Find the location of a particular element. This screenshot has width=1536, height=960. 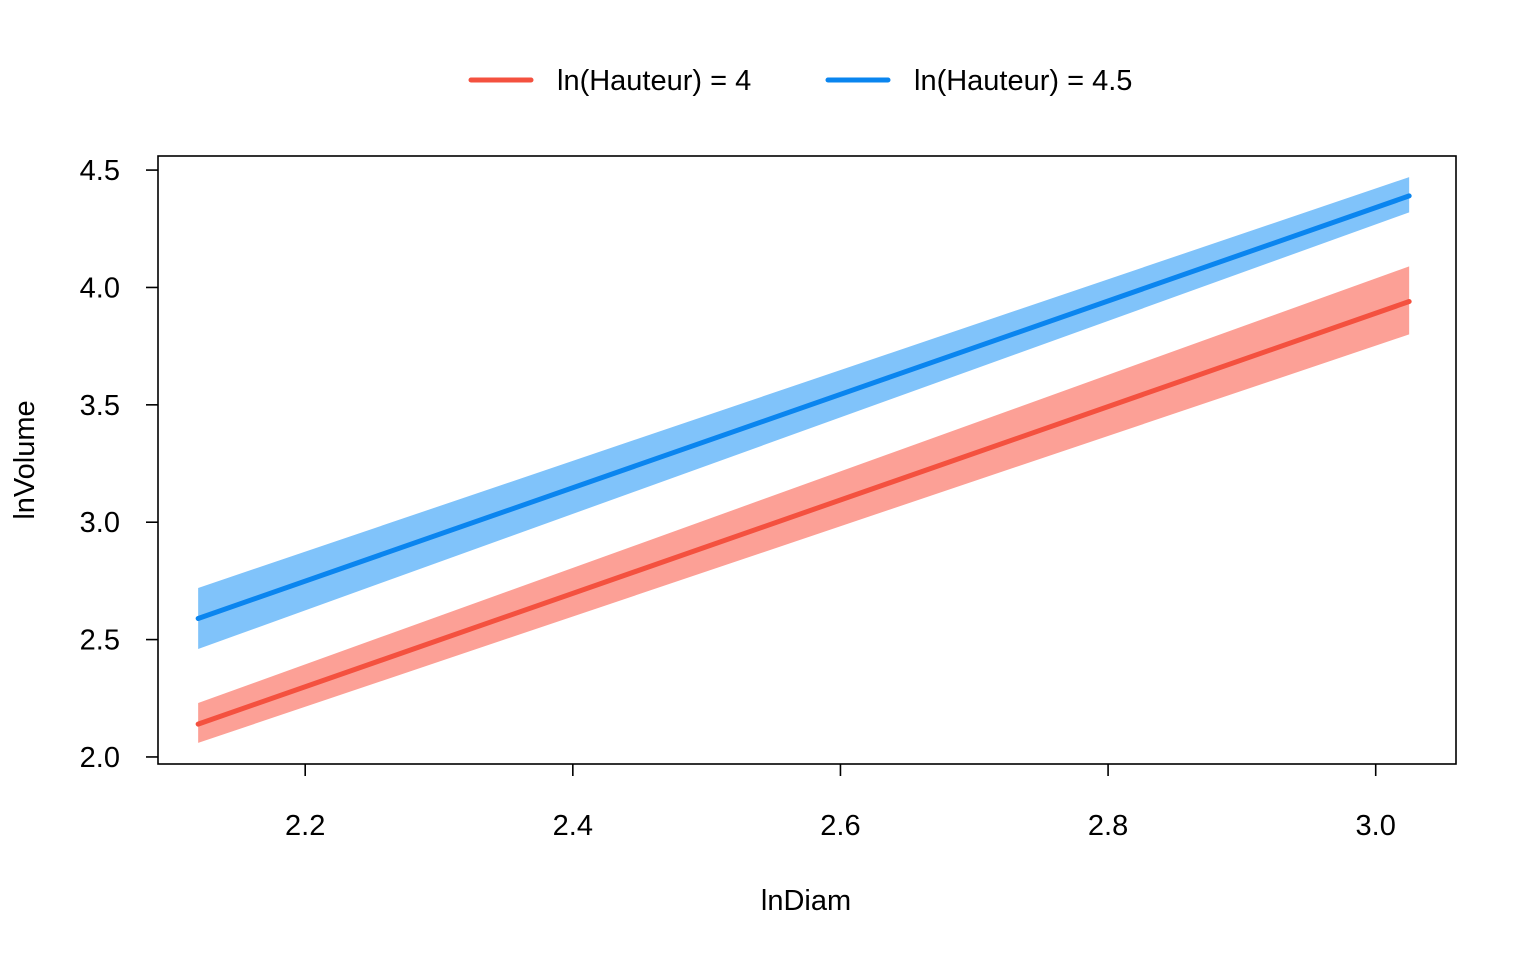

x-tick-label: 2.8 is located at coordinates (1108, 826).